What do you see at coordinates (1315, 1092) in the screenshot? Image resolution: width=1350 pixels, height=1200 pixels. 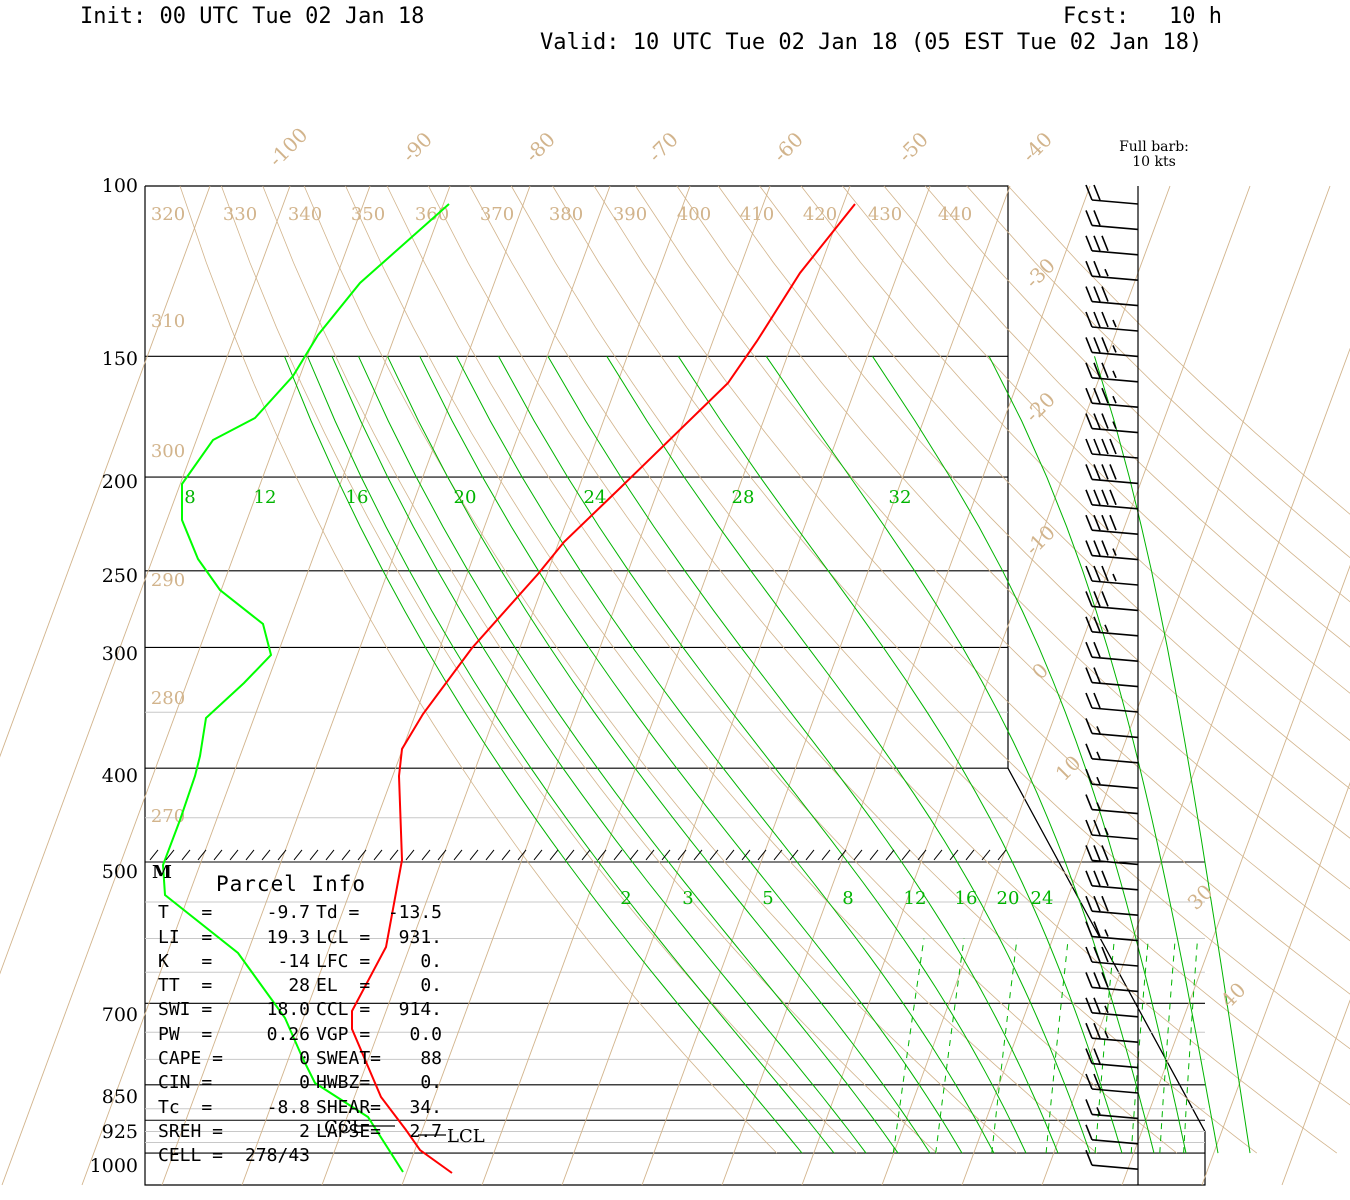 I see `isotherm-line` at bounding box center [1315, 1092].